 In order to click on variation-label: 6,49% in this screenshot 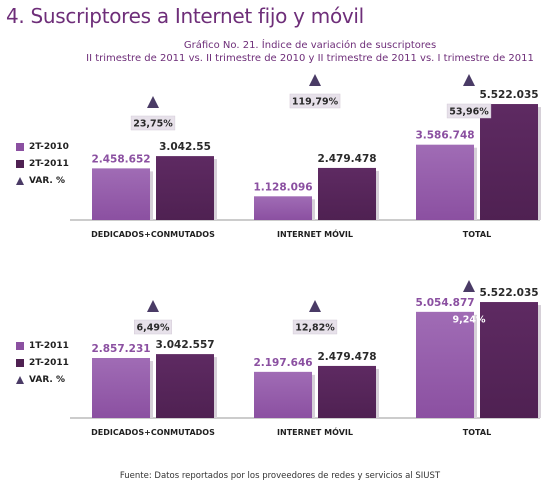, I will do `click(153, 328)`.